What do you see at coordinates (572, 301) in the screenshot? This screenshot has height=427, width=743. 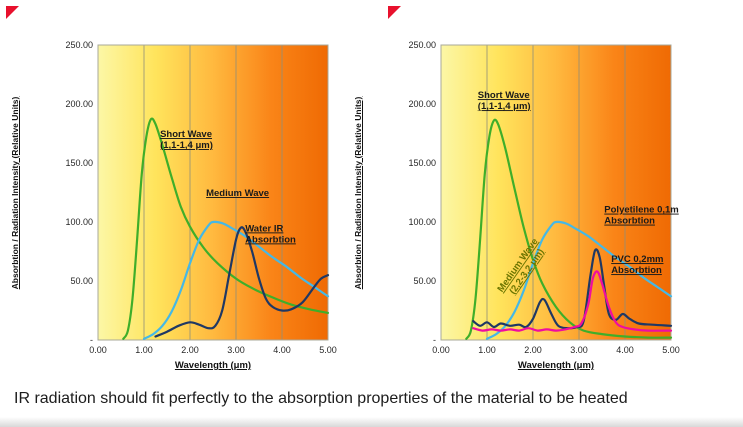 I see `series-pvc-0-2mm-absorbtion` at bounding box center [572, 301].